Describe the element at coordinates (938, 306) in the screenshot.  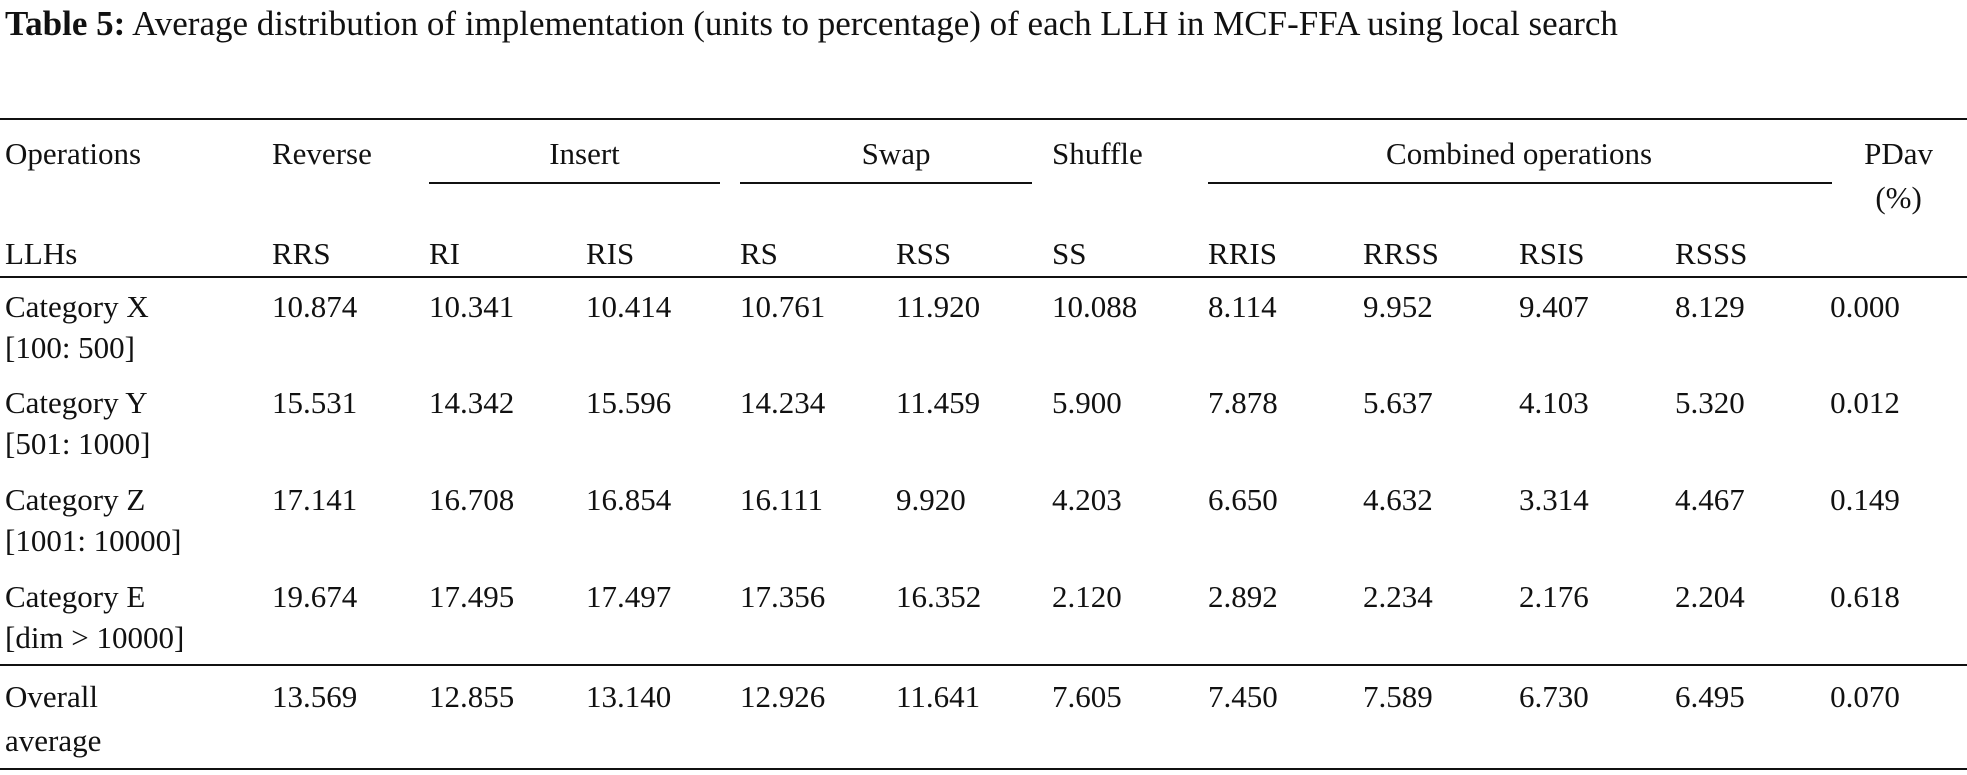
I see `table-cell: 11.920` at that location.